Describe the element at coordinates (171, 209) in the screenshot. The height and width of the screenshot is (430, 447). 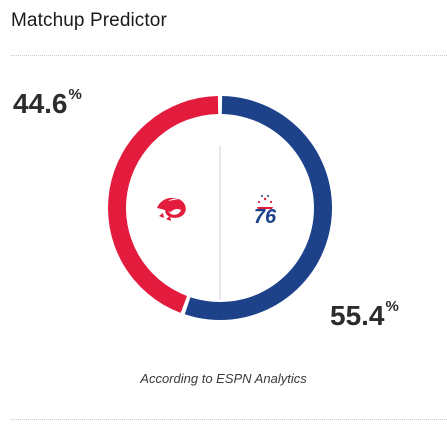
I see `raptors-logo-icon` at that location.